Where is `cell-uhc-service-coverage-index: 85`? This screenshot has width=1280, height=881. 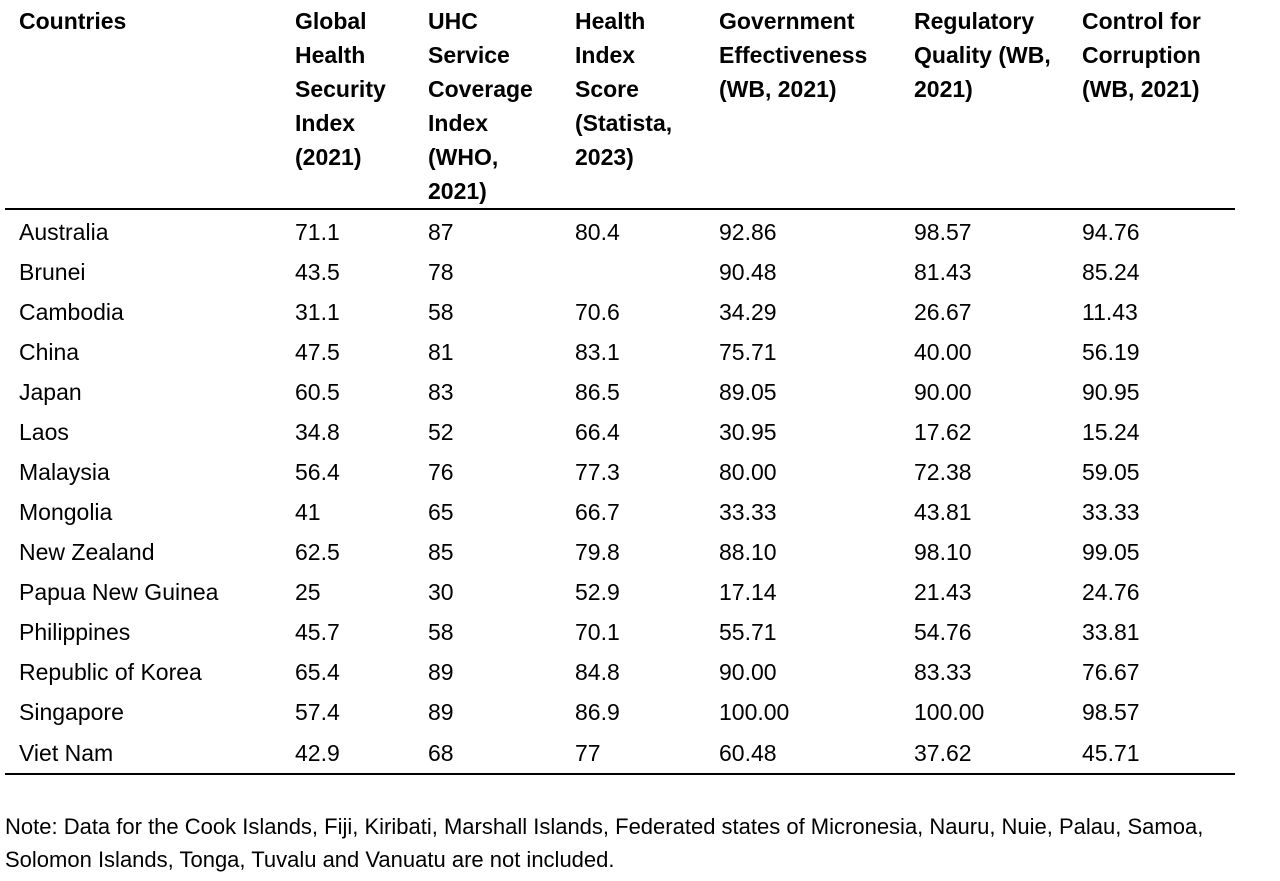
cell-uhc-service-coverage-index: 85 is located at coordinates (441, 552).